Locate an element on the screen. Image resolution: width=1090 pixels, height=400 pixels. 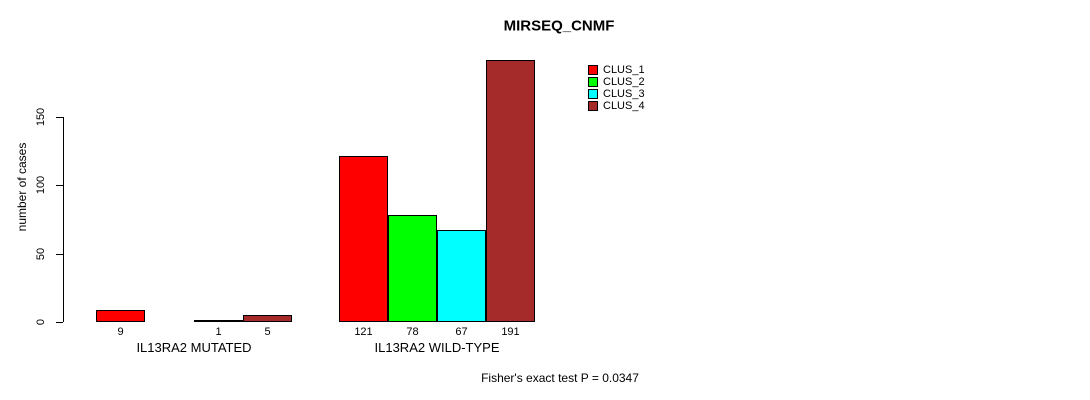
legend-row-CLUS_4: CLUS_4 is located at coordinates (616, 106).